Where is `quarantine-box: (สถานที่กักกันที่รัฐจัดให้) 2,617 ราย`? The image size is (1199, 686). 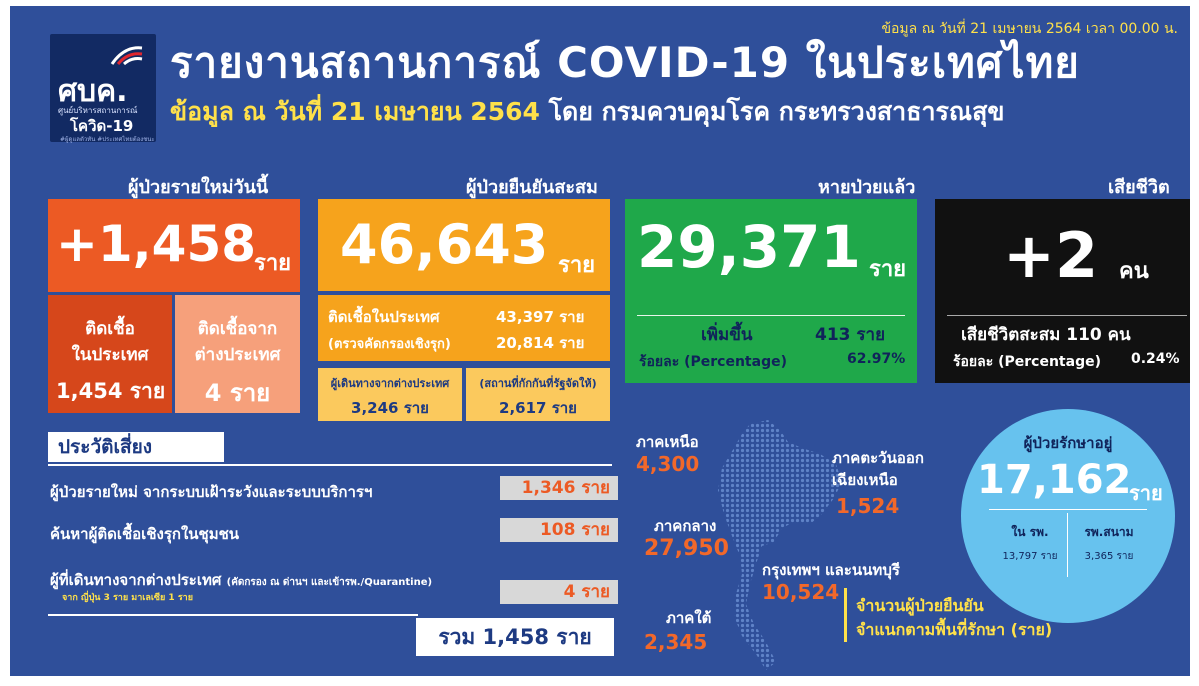
quarantine-box: (สถานที่กักกันที่รัฐจัดให้) 2,617 ราย is located at coordinates (538, 394).